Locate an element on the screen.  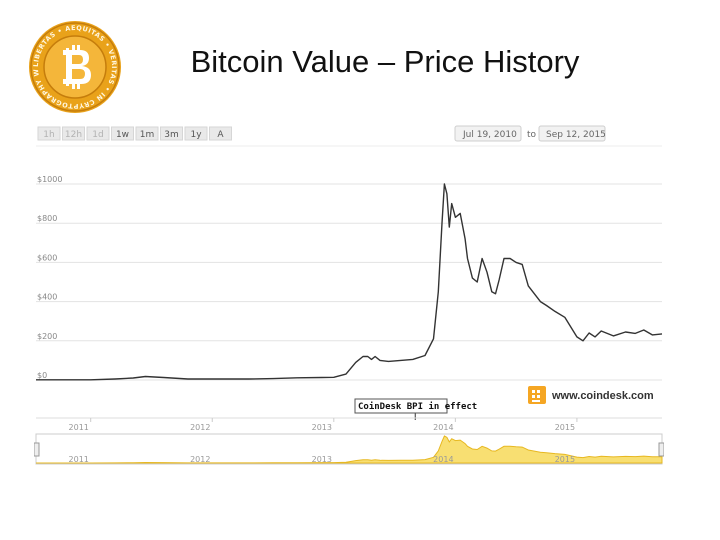
from-date-field is located at coordinates (488, 133).